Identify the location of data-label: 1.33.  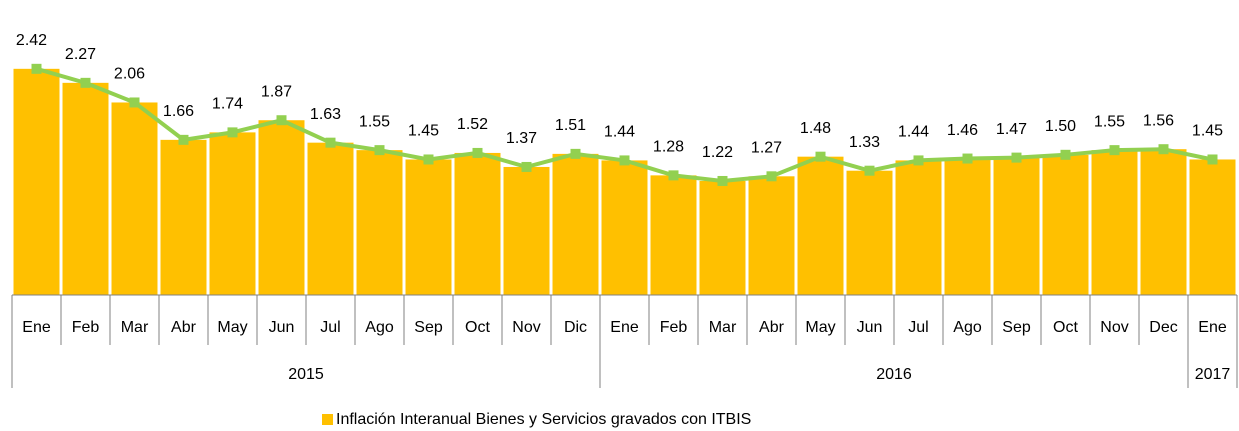
(864, 142).